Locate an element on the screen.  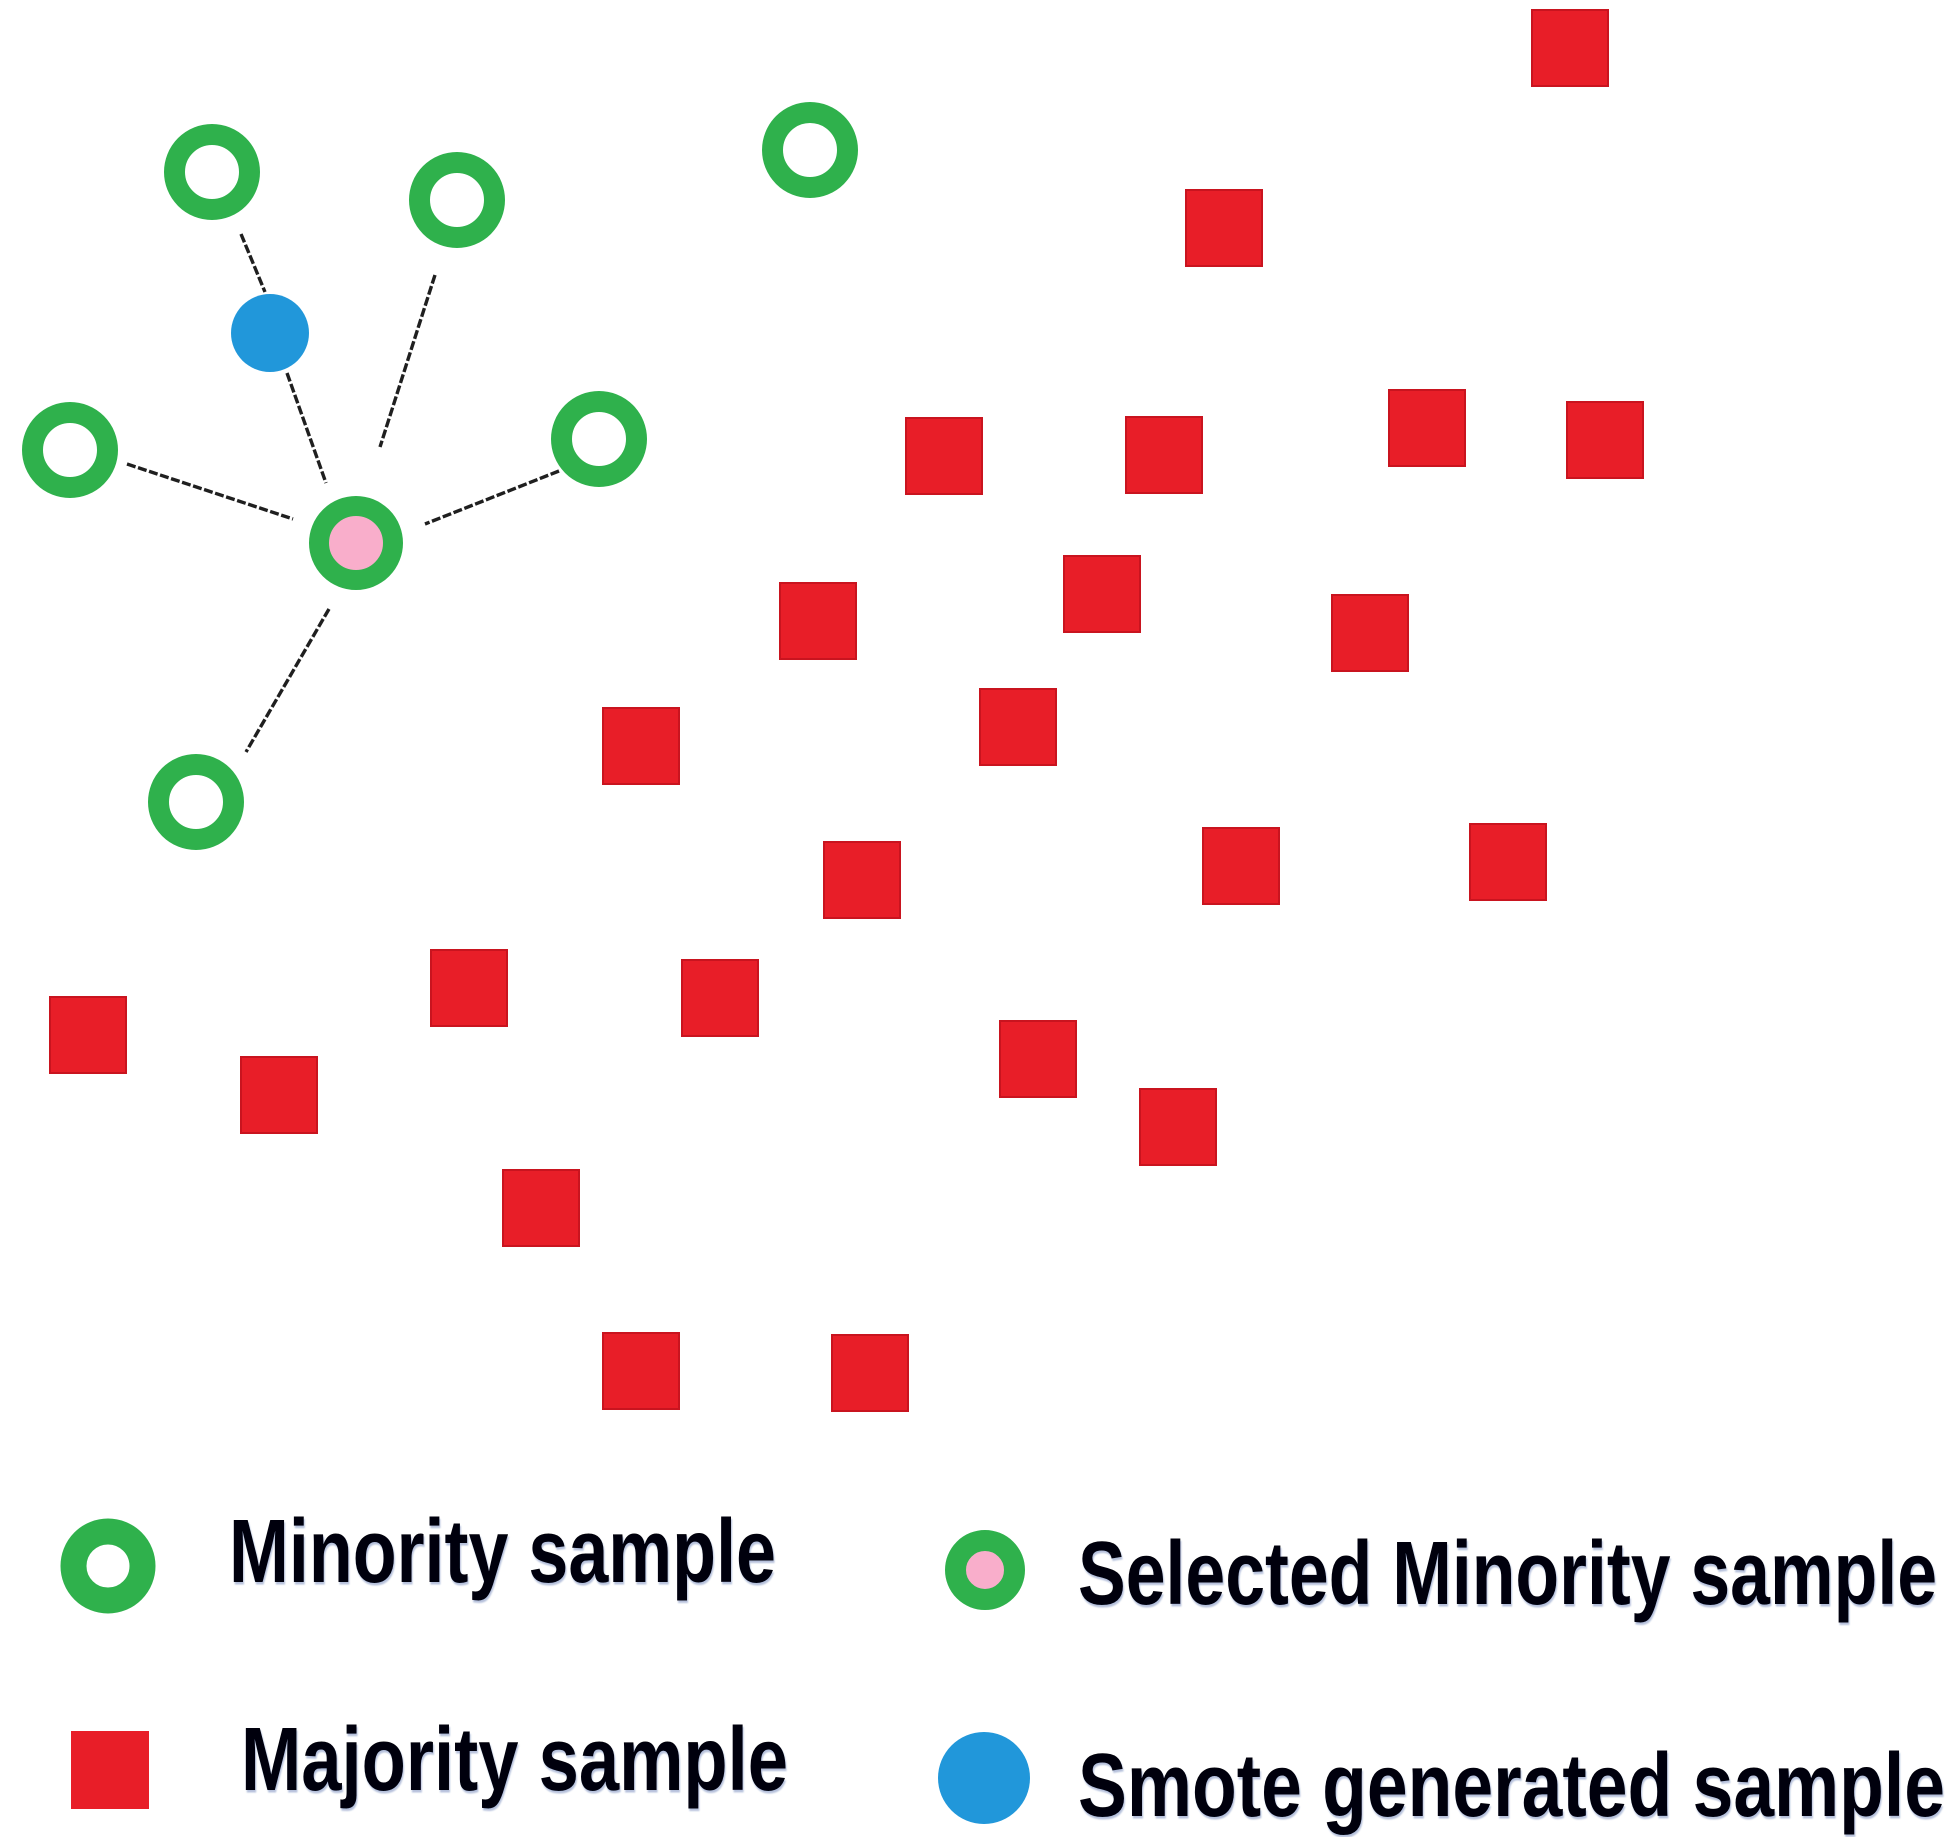
svg-text: Minority sample is located at coordinates (502, 1552).